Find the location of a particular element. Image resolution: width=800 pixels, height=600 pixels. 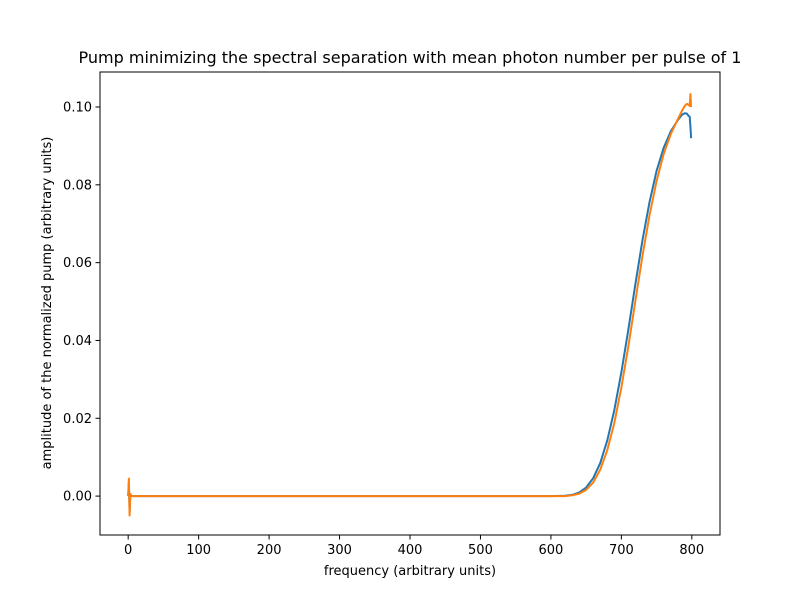

x-tick-label: 200 is located at coordinates (269, 550).